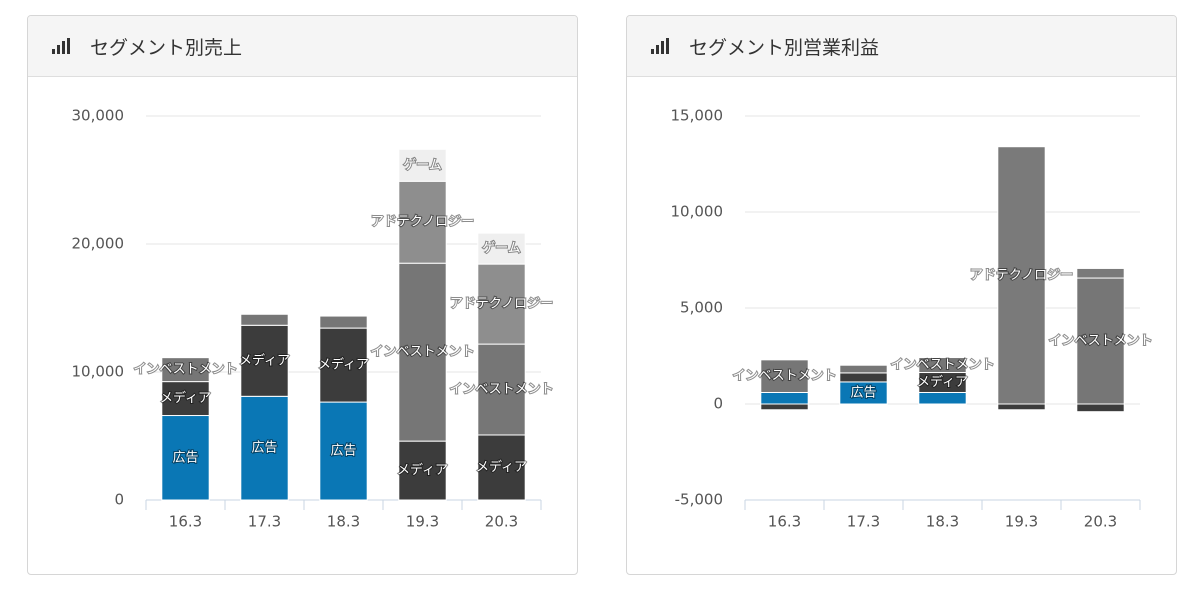  I want to click on y-tick-label: 5,000, so click(701, 308).